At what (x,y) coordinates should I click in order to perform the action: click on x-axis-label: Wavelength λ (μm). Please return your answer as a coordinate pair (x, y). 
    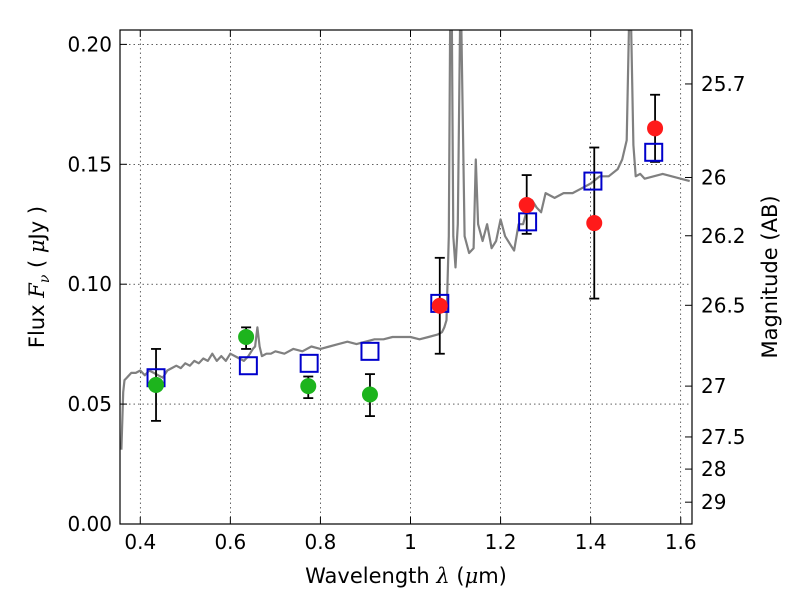
    Looking at the image, I should click on (406, 576).